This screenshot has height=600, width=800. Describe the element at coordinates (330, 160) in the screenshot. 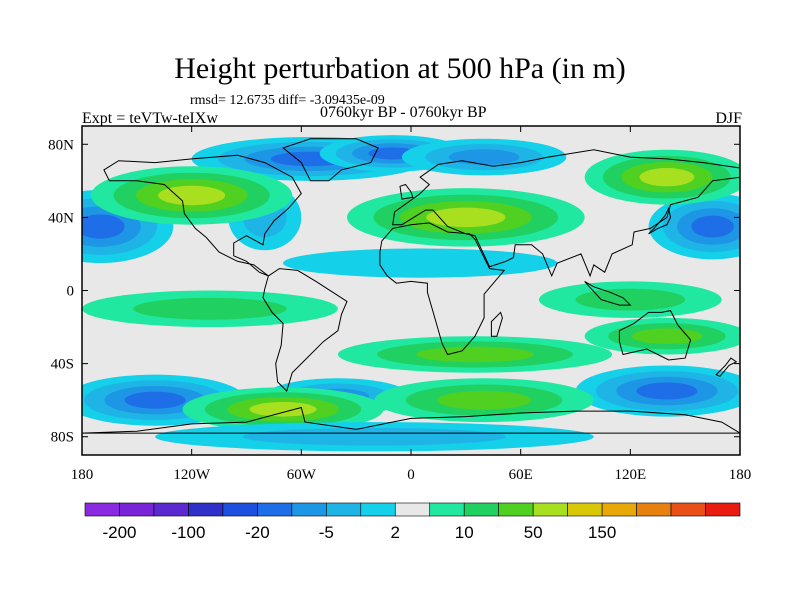

I see `coastline-greenland` at that location.